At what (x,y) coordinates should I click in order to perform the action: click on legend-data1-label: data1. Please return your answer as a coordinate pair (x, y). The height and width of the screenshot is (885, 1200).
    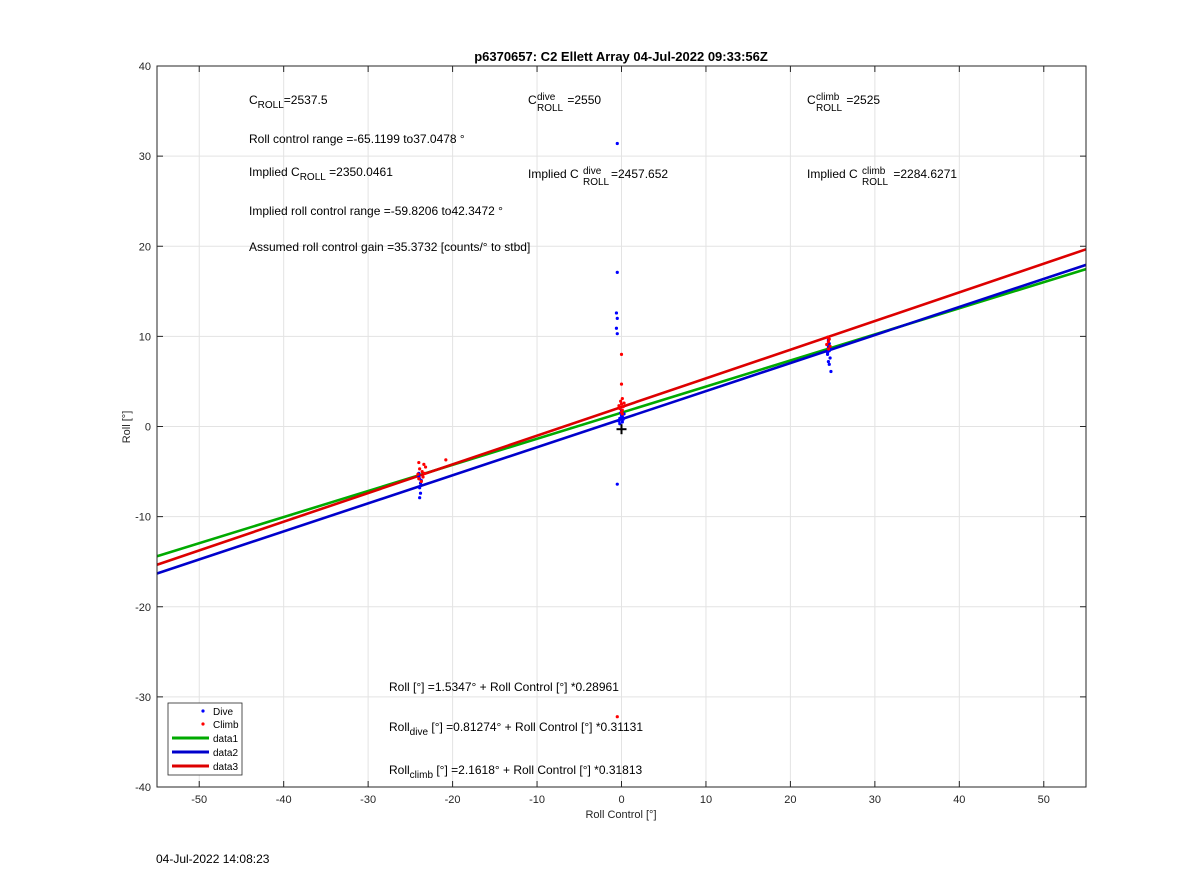
    Looking at the image, I should click on (225, 739).